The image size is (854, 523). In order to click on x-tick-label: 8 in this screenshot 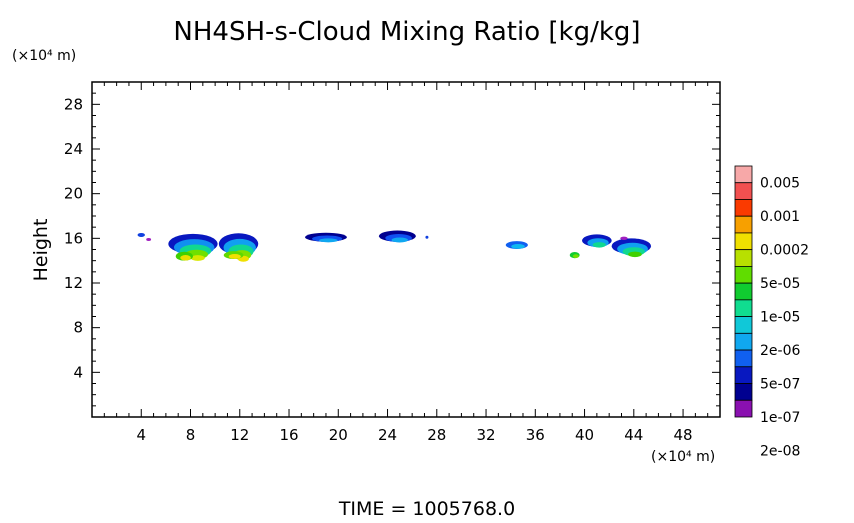, I will do `click(191, 435)`.